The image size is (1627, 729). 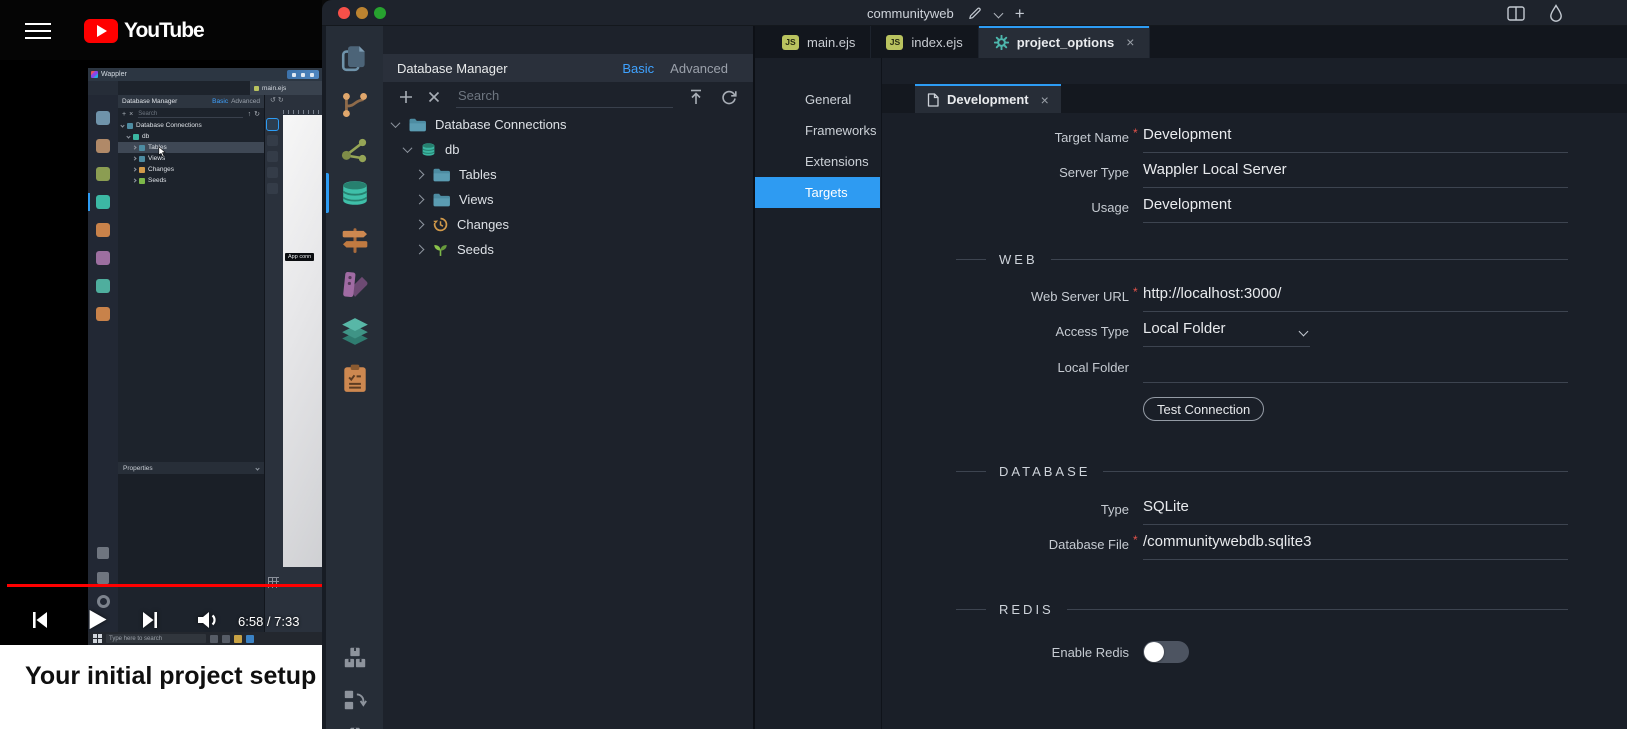 What do you see at coordinates (790, 42) in the screenshot?
I see `js-file-icon: JS` at bounding box center [790, 42].